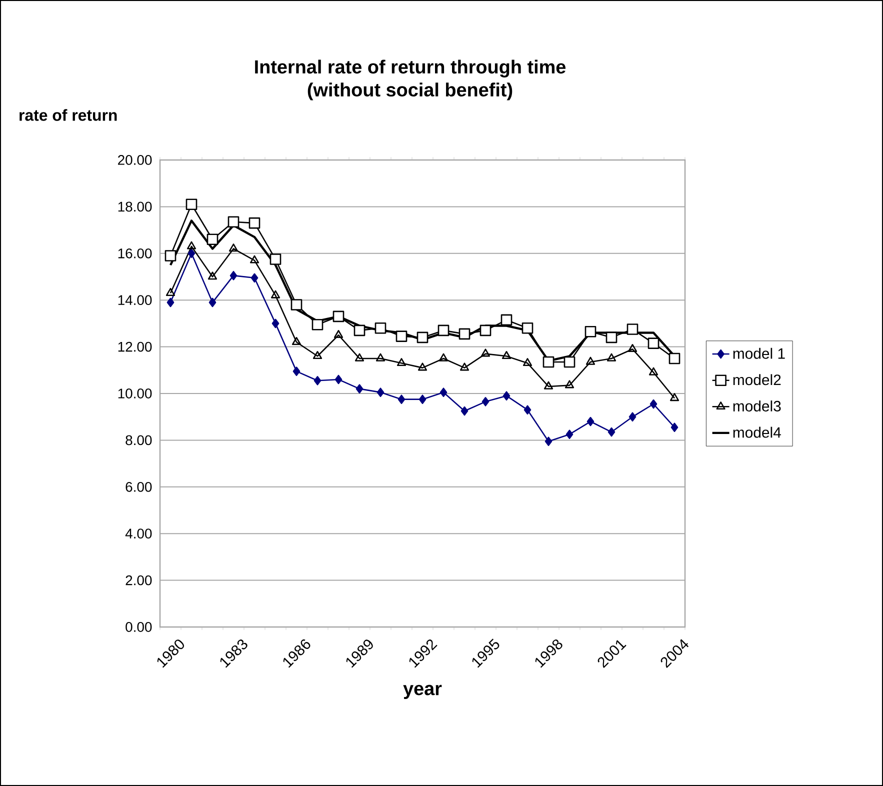  I want to click on legend-label: model2, so click(757, 380).